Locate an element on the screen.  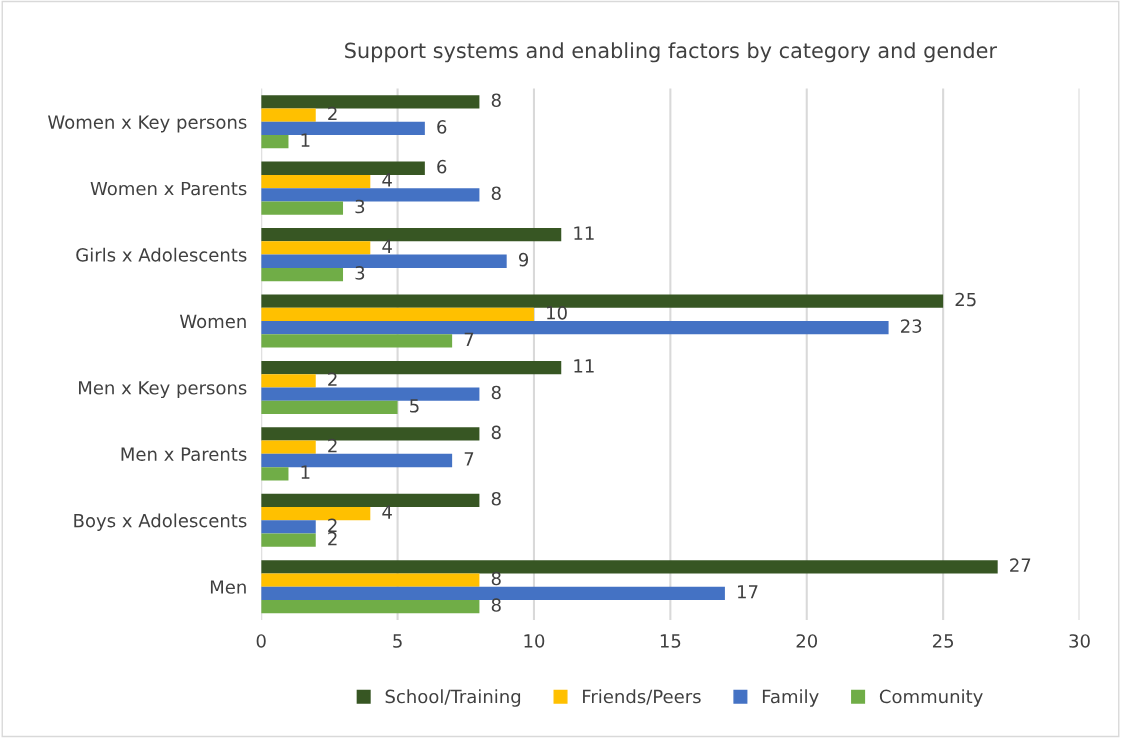
x-tick-label: 25 is located at coordinates (943, 641).